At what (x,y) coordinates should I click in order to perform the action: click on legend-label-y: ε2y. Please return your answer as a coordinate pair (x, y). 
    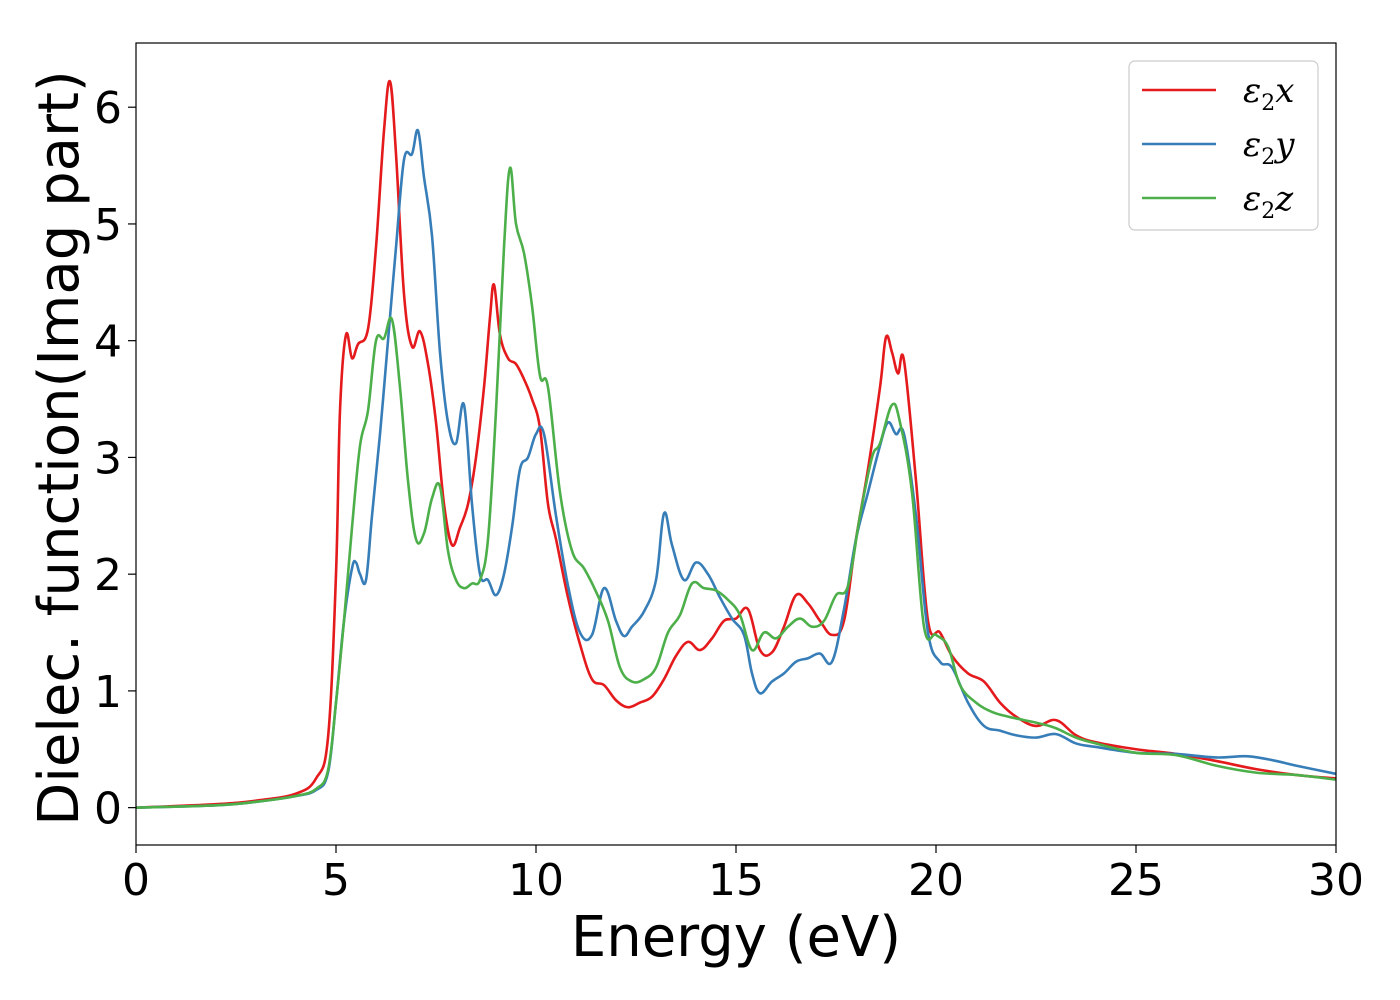
    Looking at the image, I should click on (1269, 147).